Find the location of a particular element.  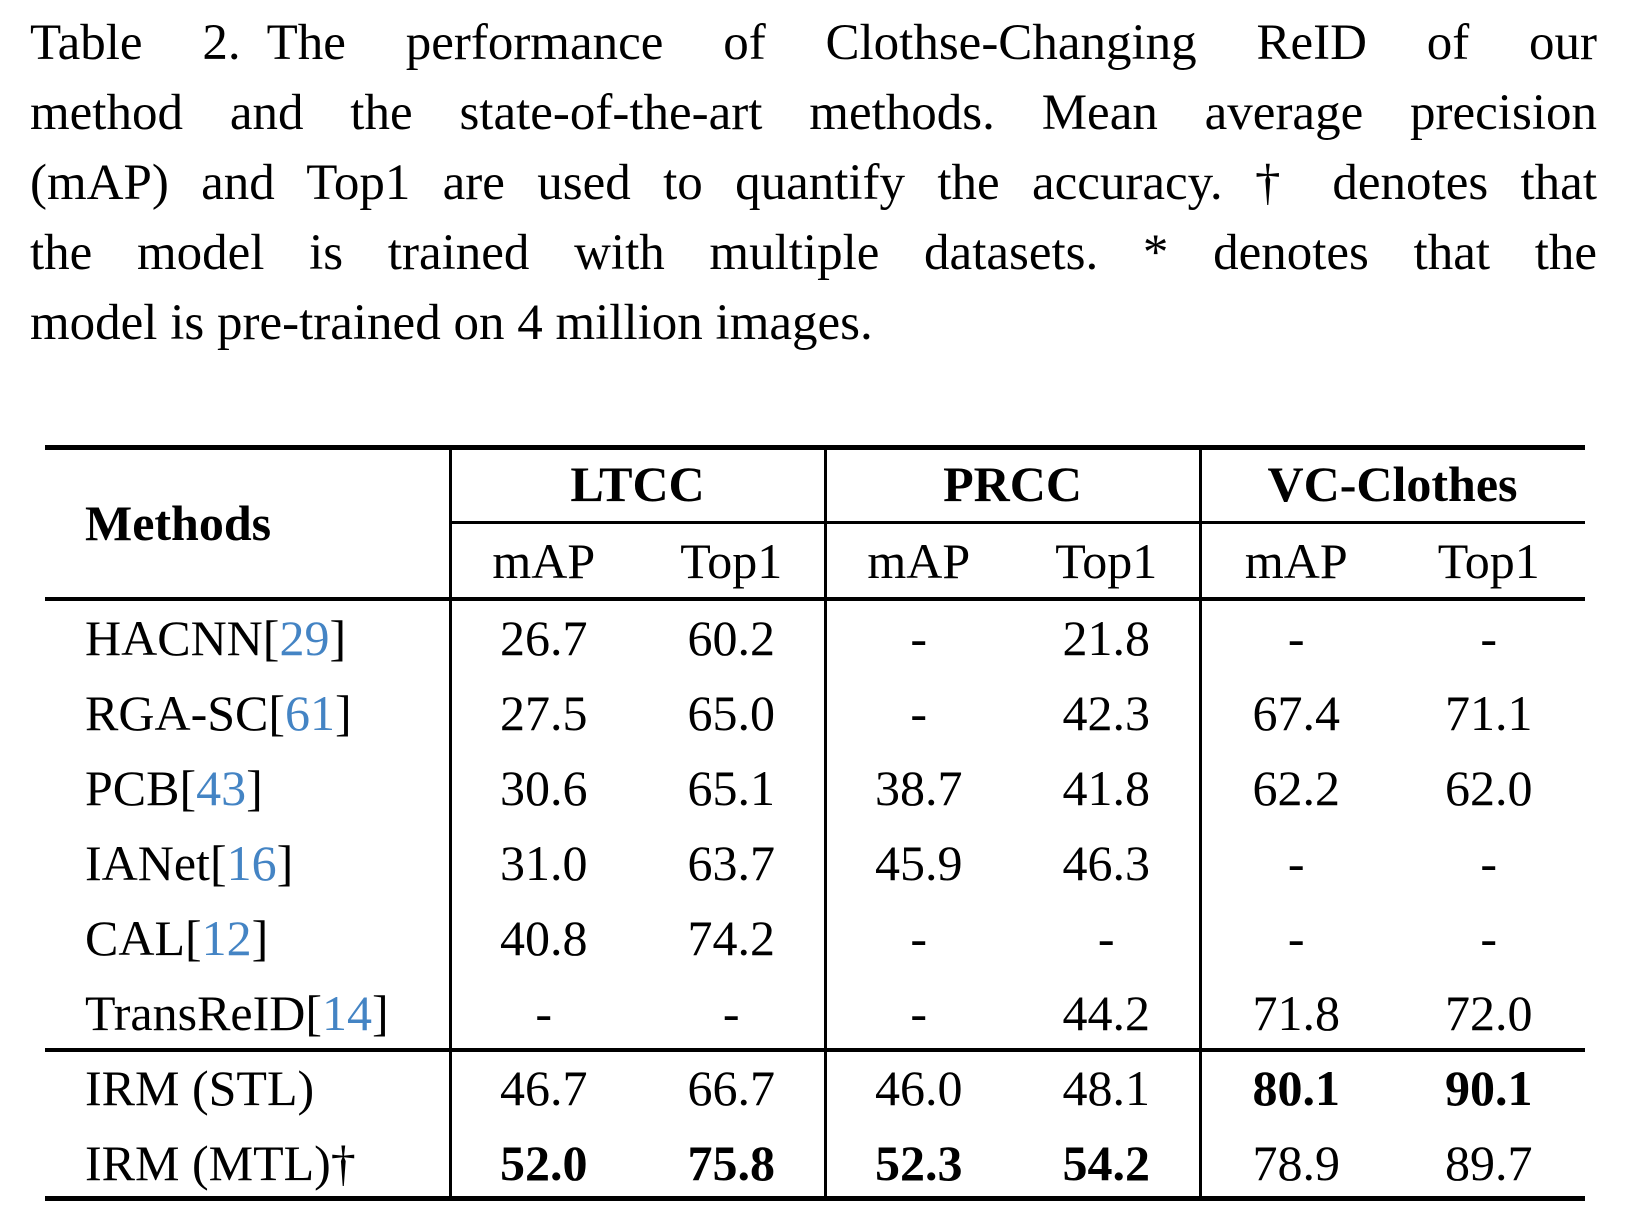

value-cell: 31.0 is located at coordinates (544, 862).